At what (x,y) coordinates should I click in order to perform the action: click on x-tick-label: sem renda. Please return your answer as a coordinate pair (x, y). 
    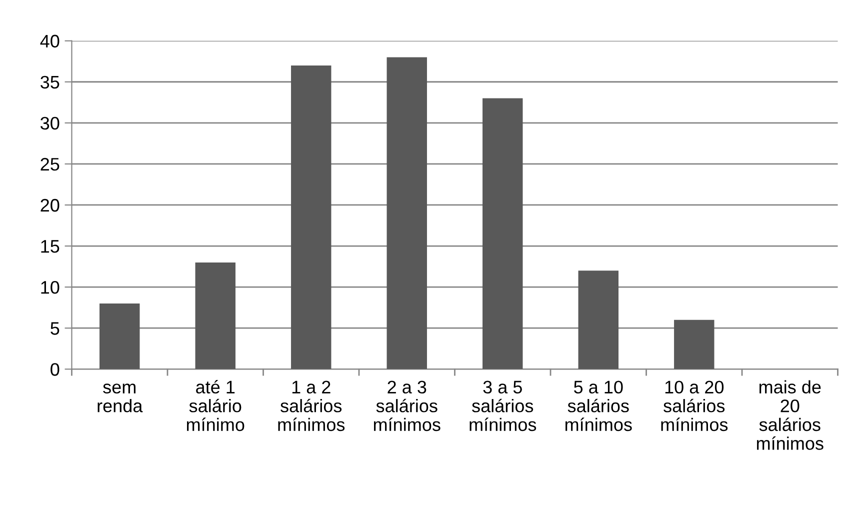
    Looking at the image, I should click on (120, 398).